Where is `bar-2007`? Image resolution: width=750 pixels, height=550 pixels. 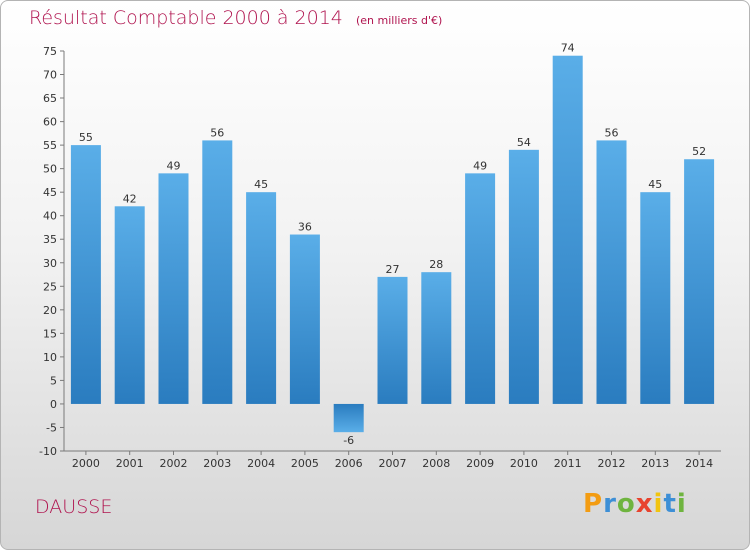
bar-2007 is located at coordinates (392, 340).